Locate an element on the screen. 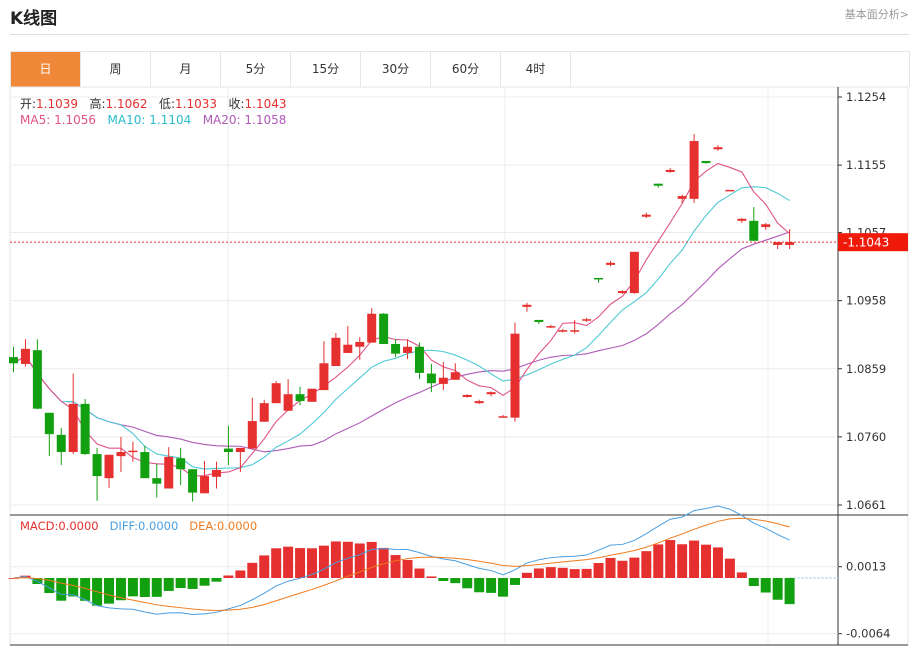 The width and height of the screenshot is (917, 647). macd-value: 0.0000 is located at coordinates (78, 526).